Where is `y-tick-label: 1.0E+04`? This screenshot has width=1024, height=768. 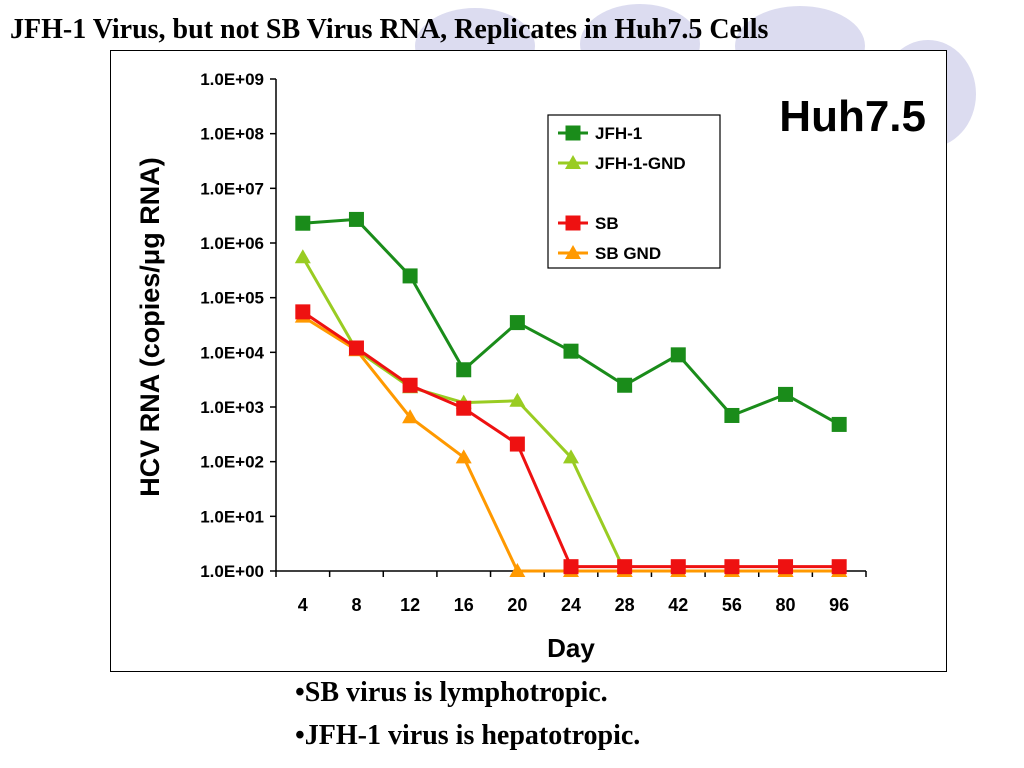
y-tick-label: 1.0E+04 is located at coordinates (232, 352).